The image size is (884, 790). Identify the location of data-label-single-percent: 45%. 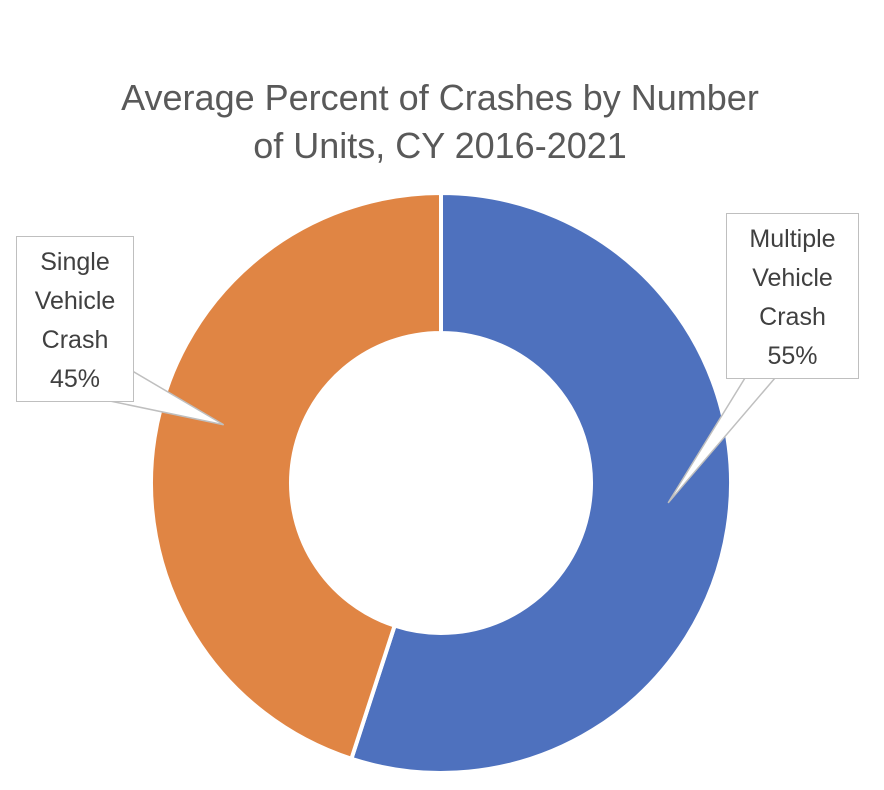
(75, 379).